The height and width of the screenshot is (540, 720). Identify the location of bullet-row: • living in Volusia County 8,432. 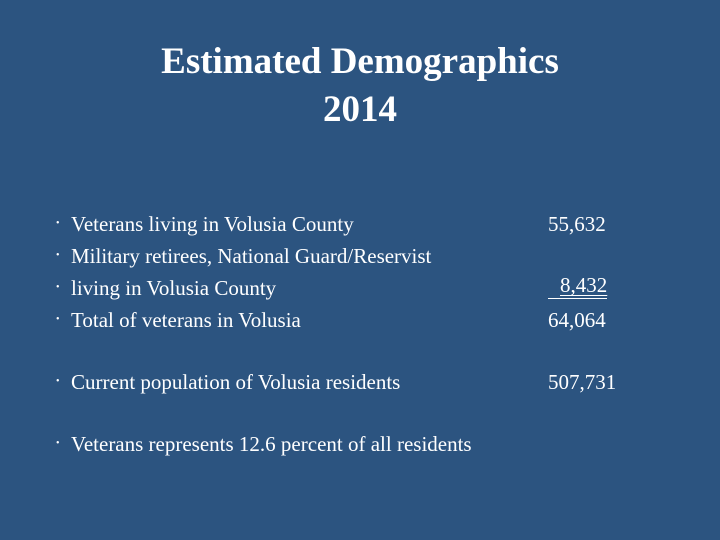
(360, 288).